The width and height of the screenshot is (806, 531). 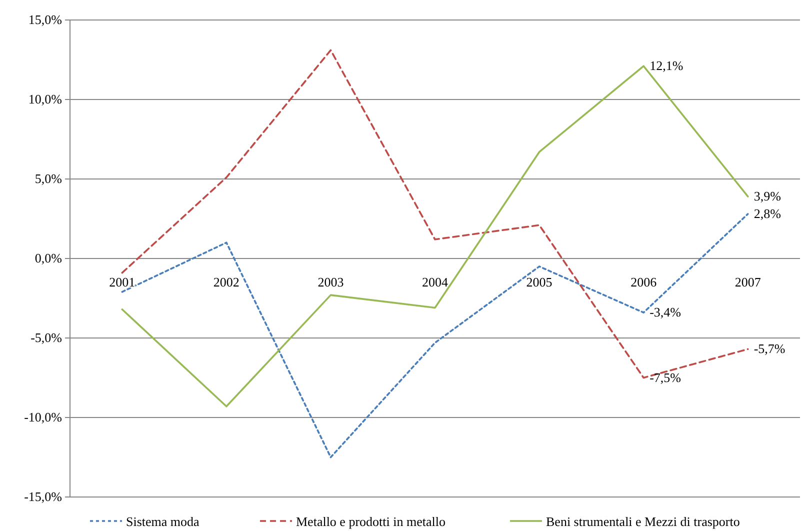 What do you see at coordinates (45, 99) in the screenshot?
I see `y-tick-label: 10,0%` at bounding box center [45, 99].